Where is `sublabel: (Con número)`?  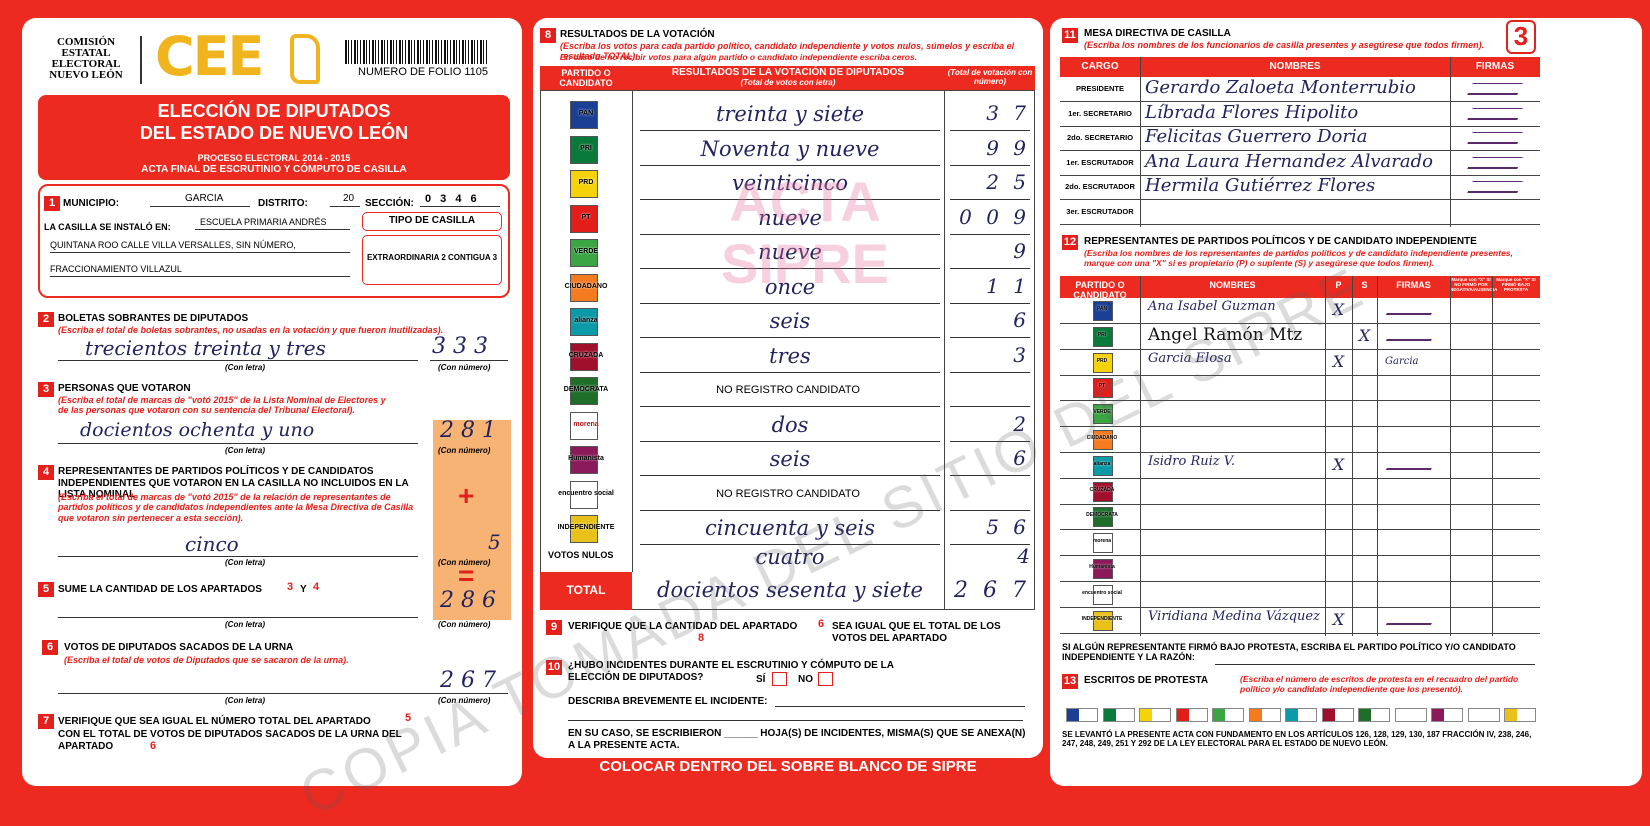
sublabel: (Con número) is located at coordinates (464, 367).